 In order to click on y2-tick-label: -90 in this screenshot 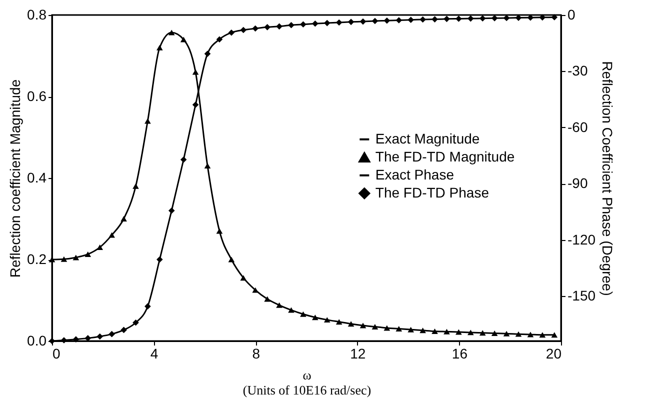, I will do `click(578, 183)`.